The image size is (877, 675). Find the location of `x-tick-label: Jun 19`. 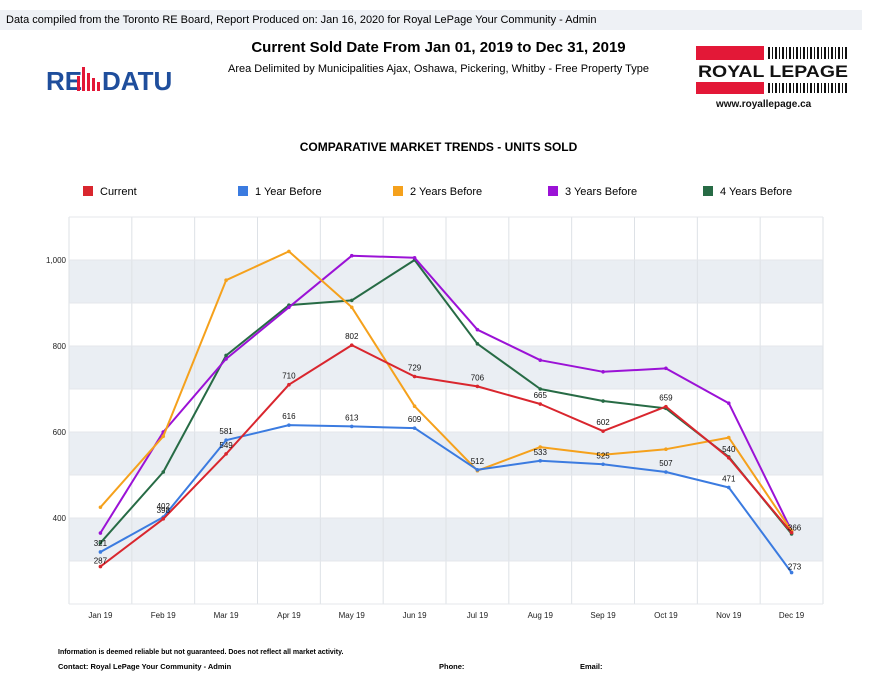

x-tick-label: Jun 19 is located at coordinates (415, 615).